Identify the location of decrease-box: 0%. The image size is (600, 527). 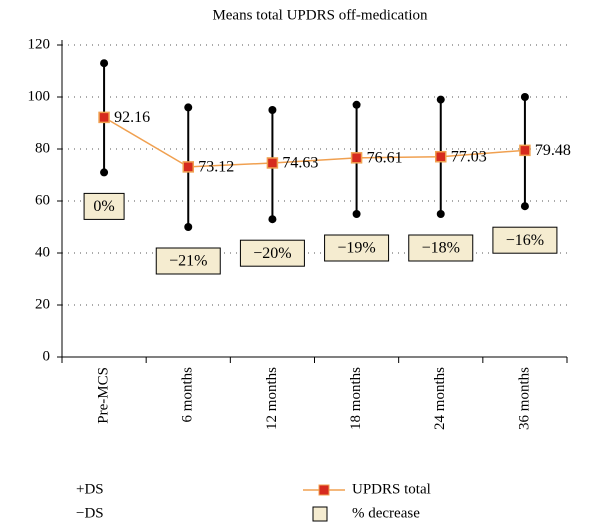
(104, 206).